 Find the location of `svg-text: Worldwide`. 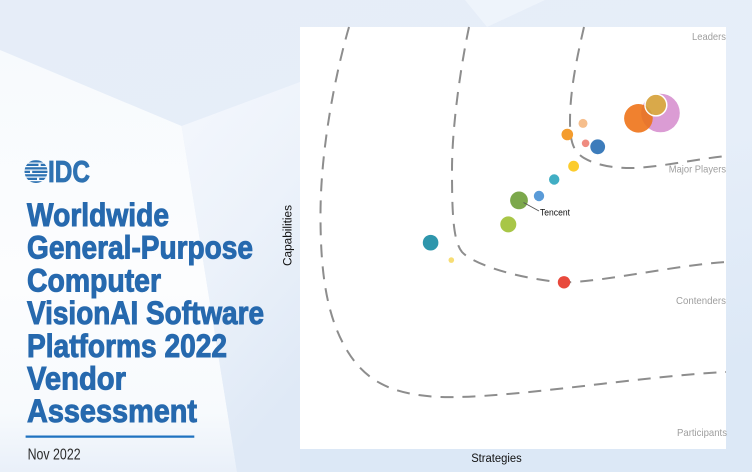

svg-text: Worldwide is located at coordinates (98, 215).